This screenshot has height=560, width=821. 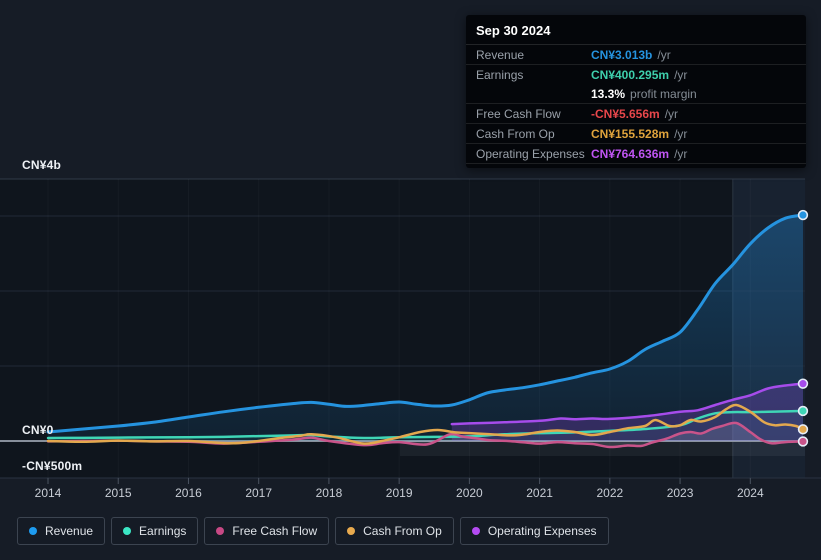 I want to click on tooltip-row-revenue: Revenue CN¥3.013b/yr, so click(x=636, y=55).